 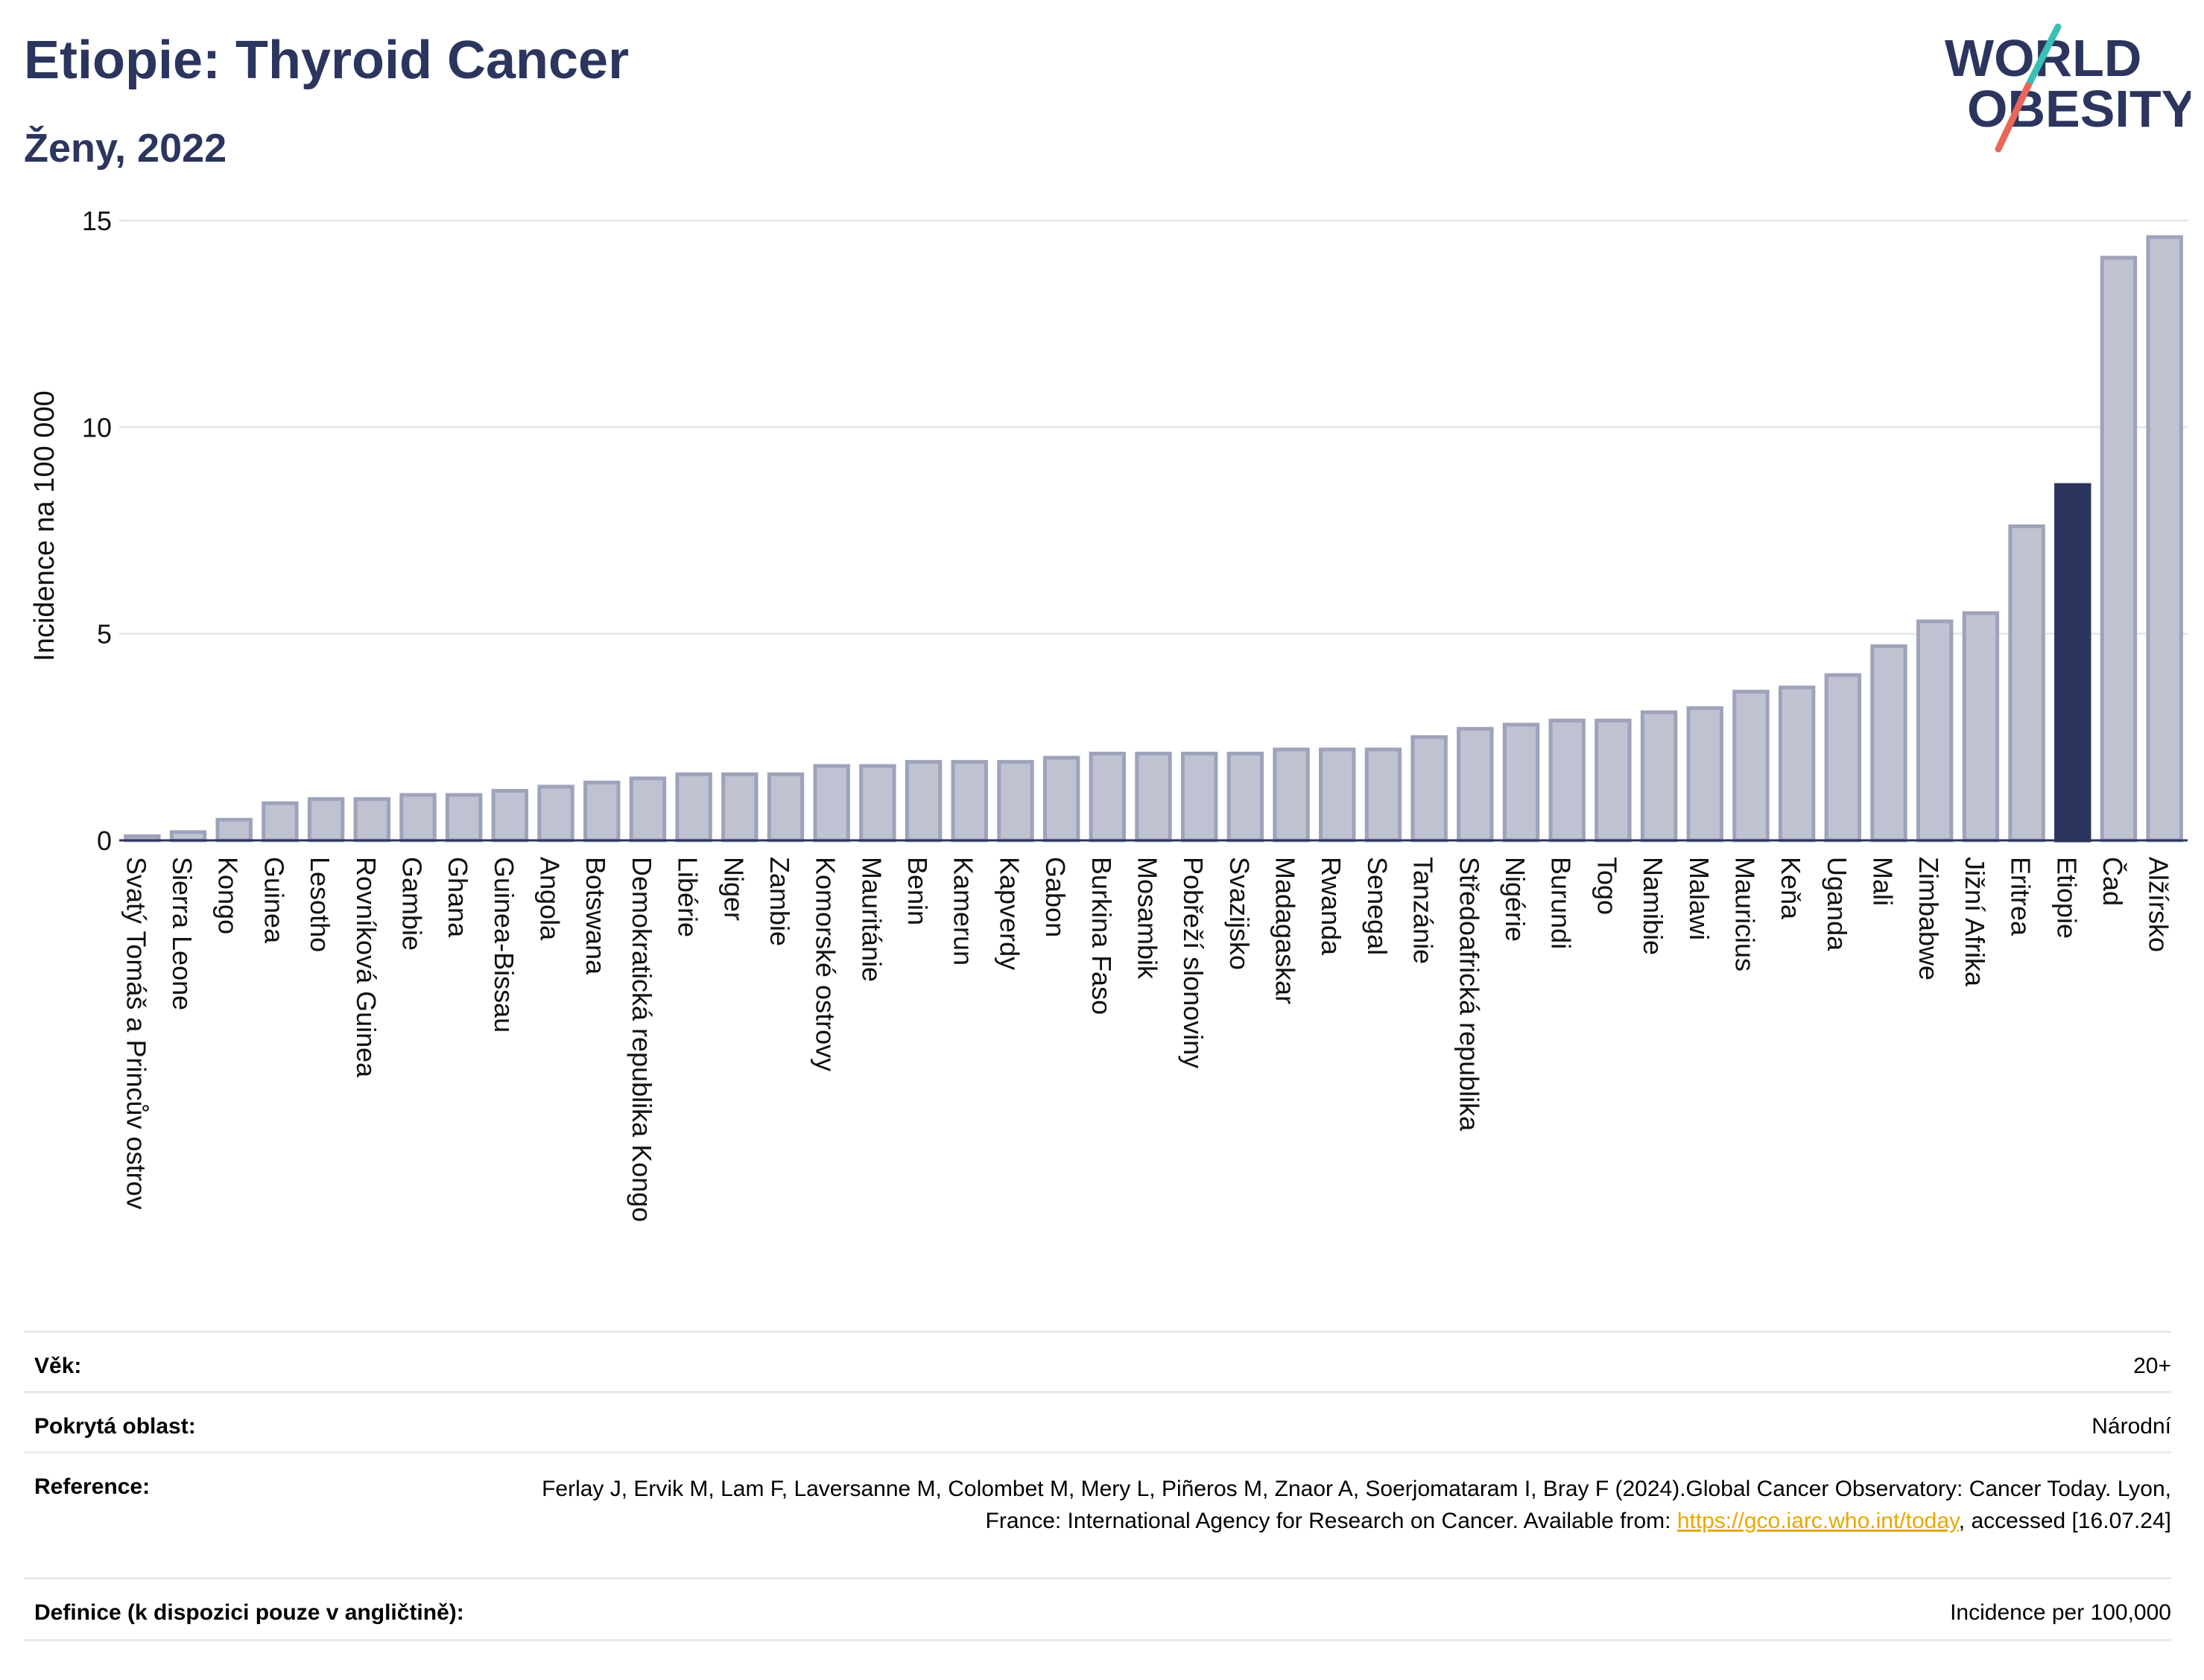 I want to click on x-tick-label: Kongo, so click(x=229, y=895).